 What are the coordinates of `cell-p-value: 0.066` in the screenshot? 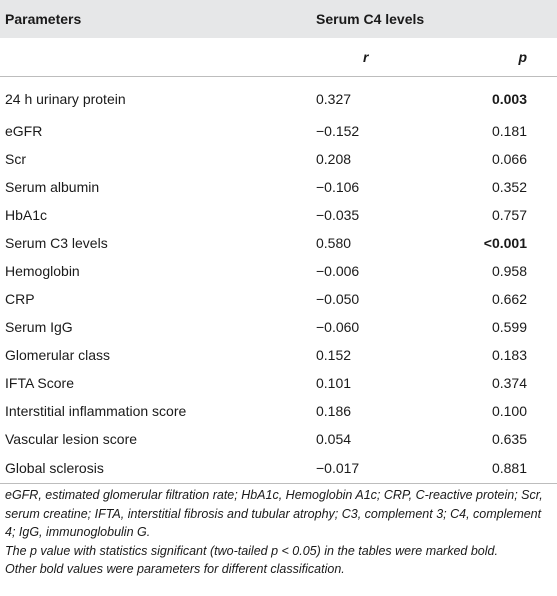 It's located at (509, 159).